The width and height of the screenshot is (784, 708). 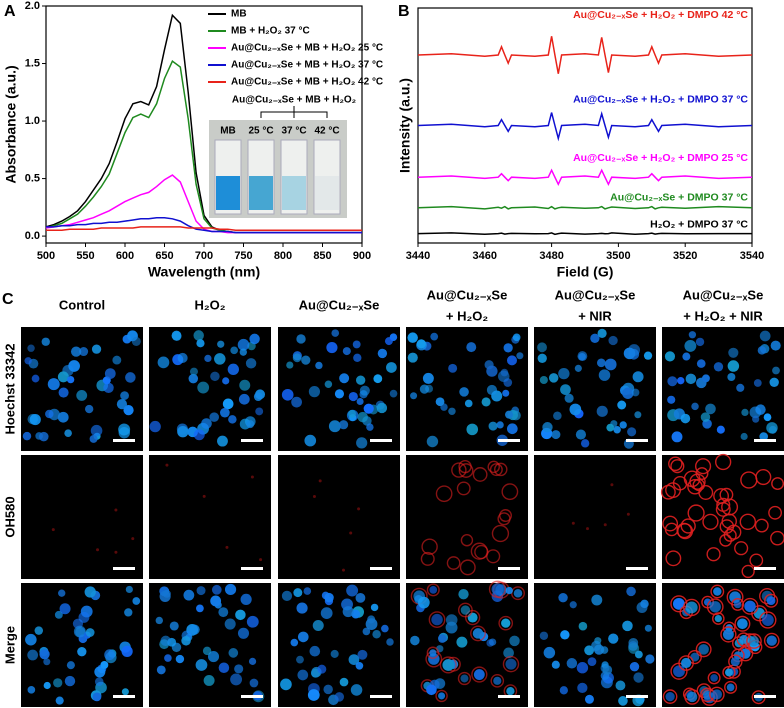 What do you see at coordinates (307, 65) in the screenshot?
I see `legend-label: Au@Cu₂₋ₓSe + MB + H₂O₂ 37 °C` at bounding box center [307, 65].